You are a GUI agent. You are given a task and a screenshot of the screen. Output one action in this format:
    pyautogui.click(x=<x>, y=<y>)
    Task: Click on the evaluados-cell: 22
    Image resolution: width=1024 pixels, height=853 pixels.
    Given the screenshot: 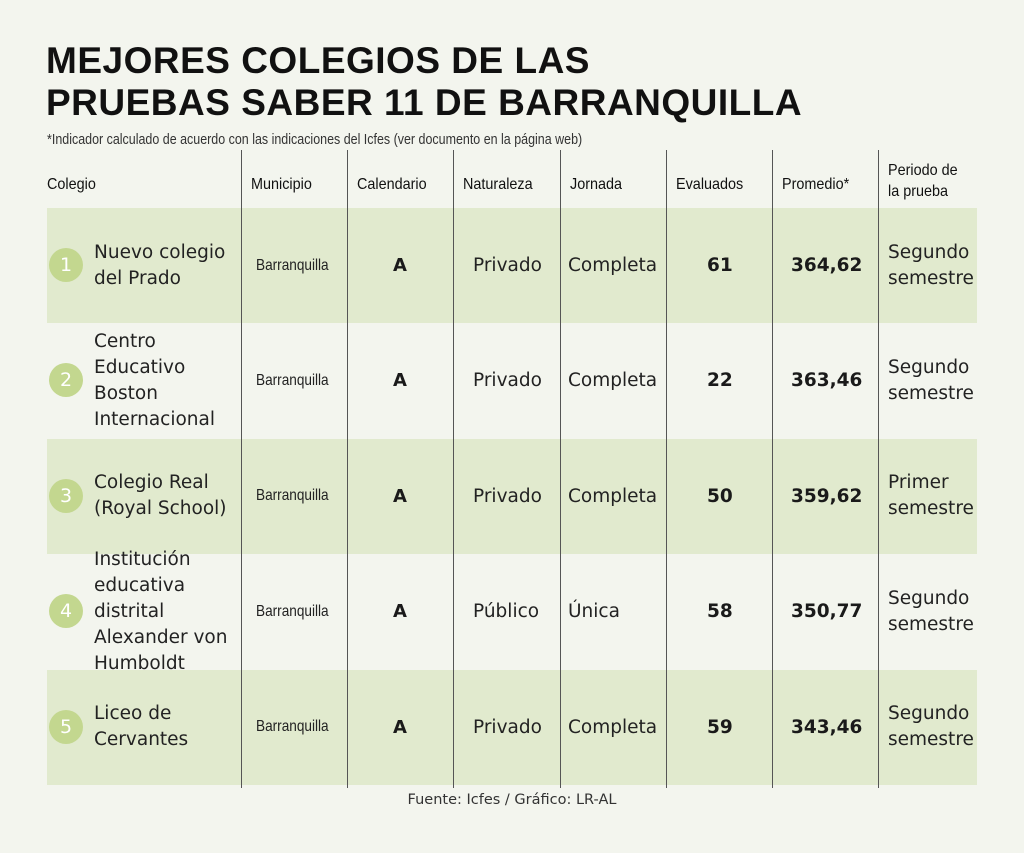 What is the action you would take?
    pyautogui.click(x=720, y=381)
    